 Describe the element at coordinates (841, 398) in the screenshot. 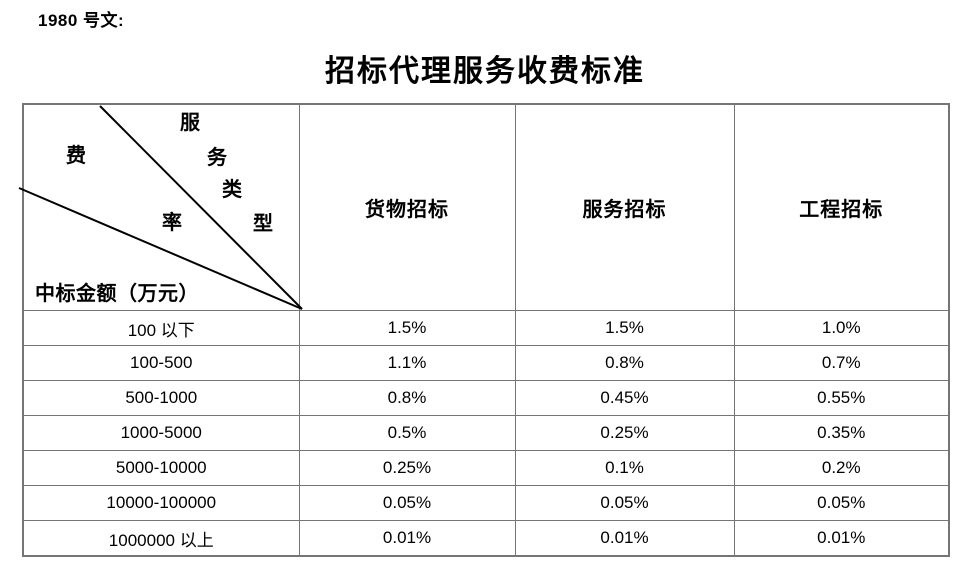

I see `engineering-rate-cell: 0.55%` at that location.